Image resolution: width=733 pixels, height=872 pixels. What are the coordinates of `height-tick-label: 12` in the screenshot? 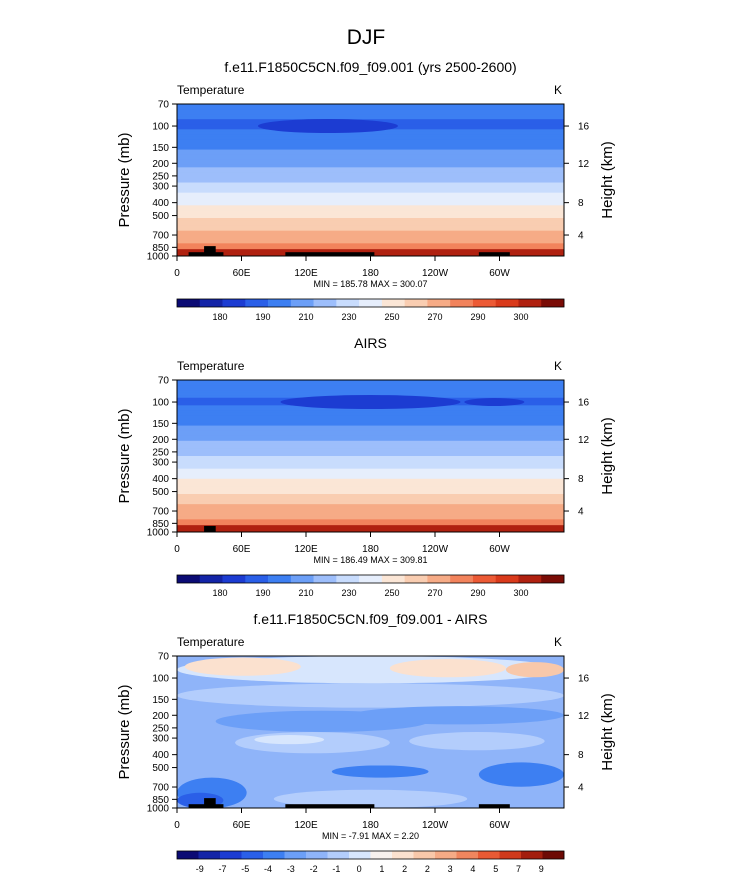 It's located at (584, 716).